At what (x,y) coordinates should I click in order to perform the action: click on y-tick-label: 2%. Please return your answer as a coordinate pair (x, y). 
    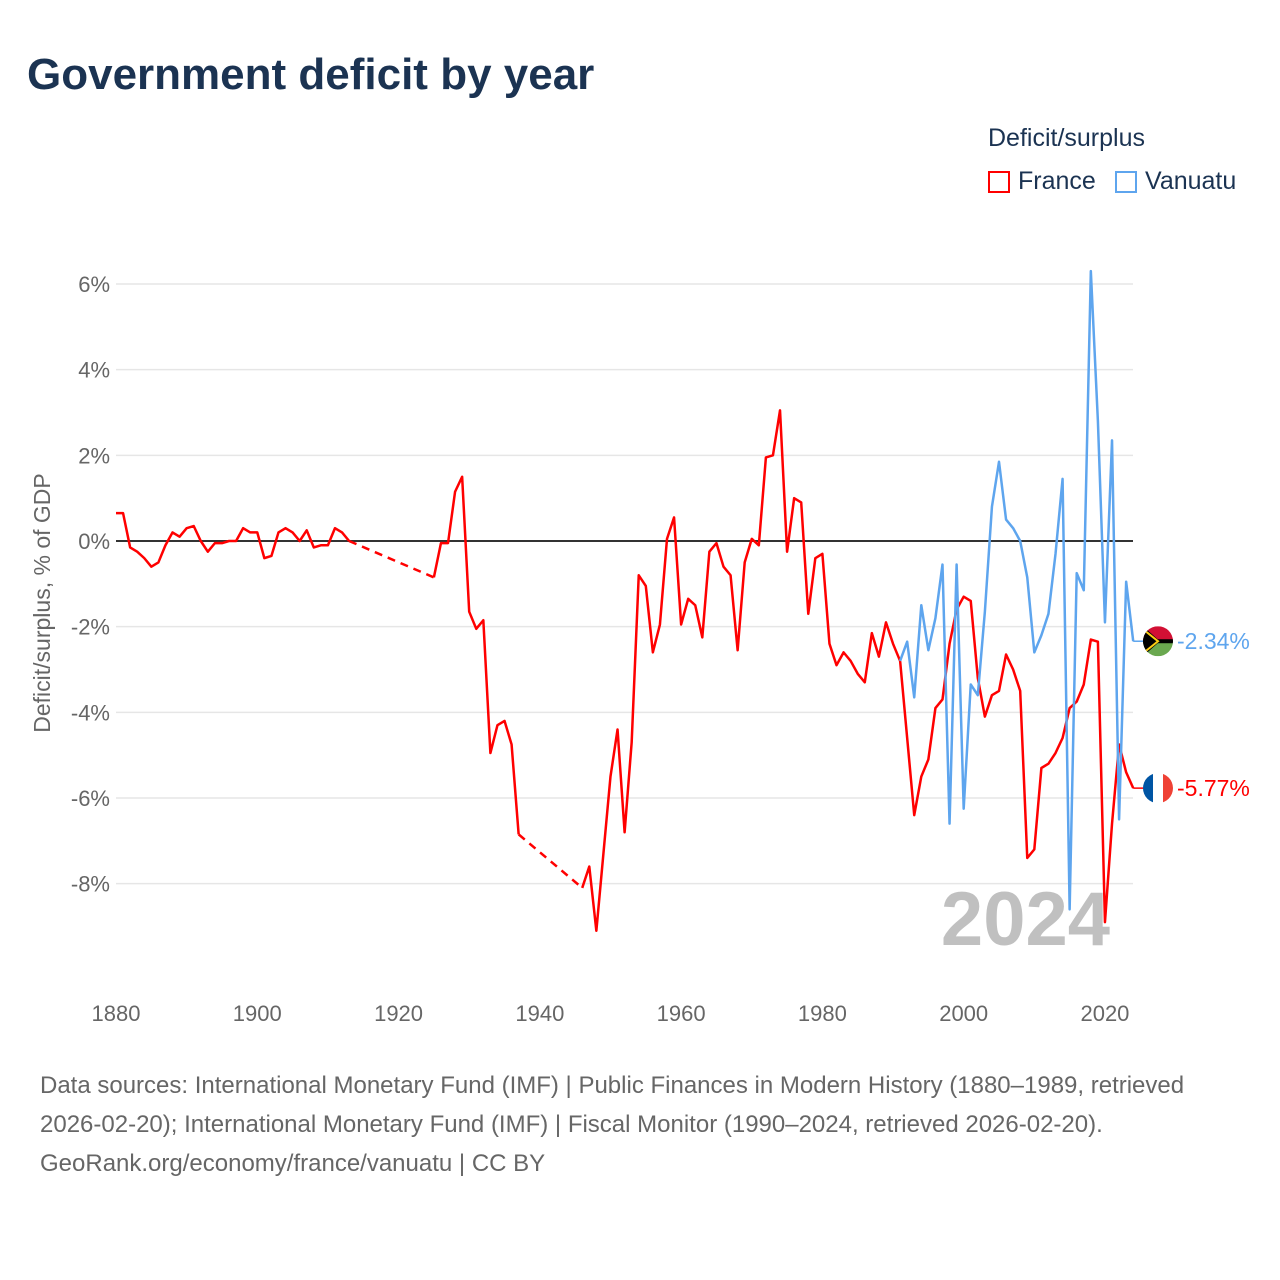
    Looking at the image, I should click on (94, 455).